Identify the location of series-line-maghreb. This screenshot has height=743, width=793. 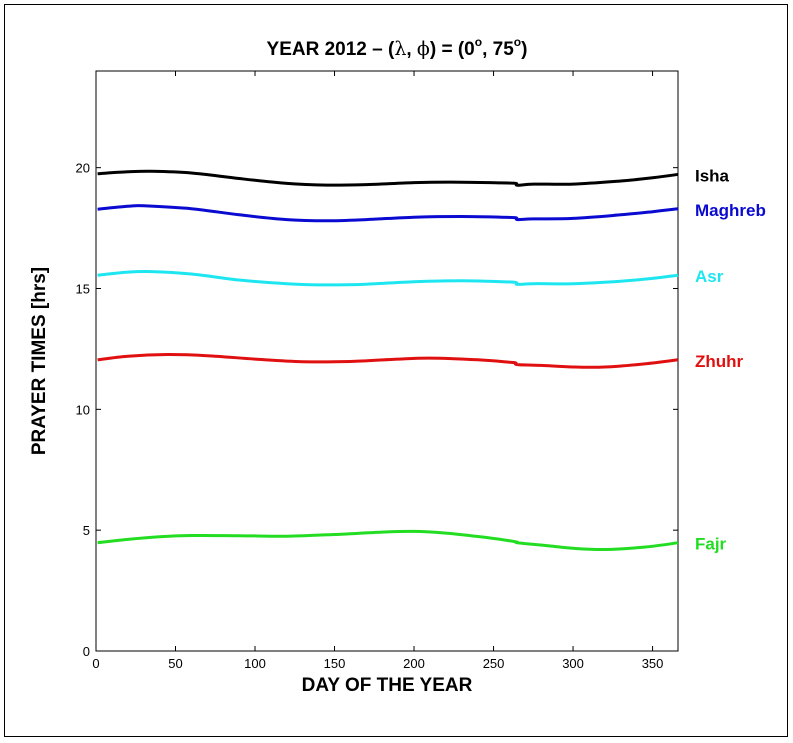
(388, 213).